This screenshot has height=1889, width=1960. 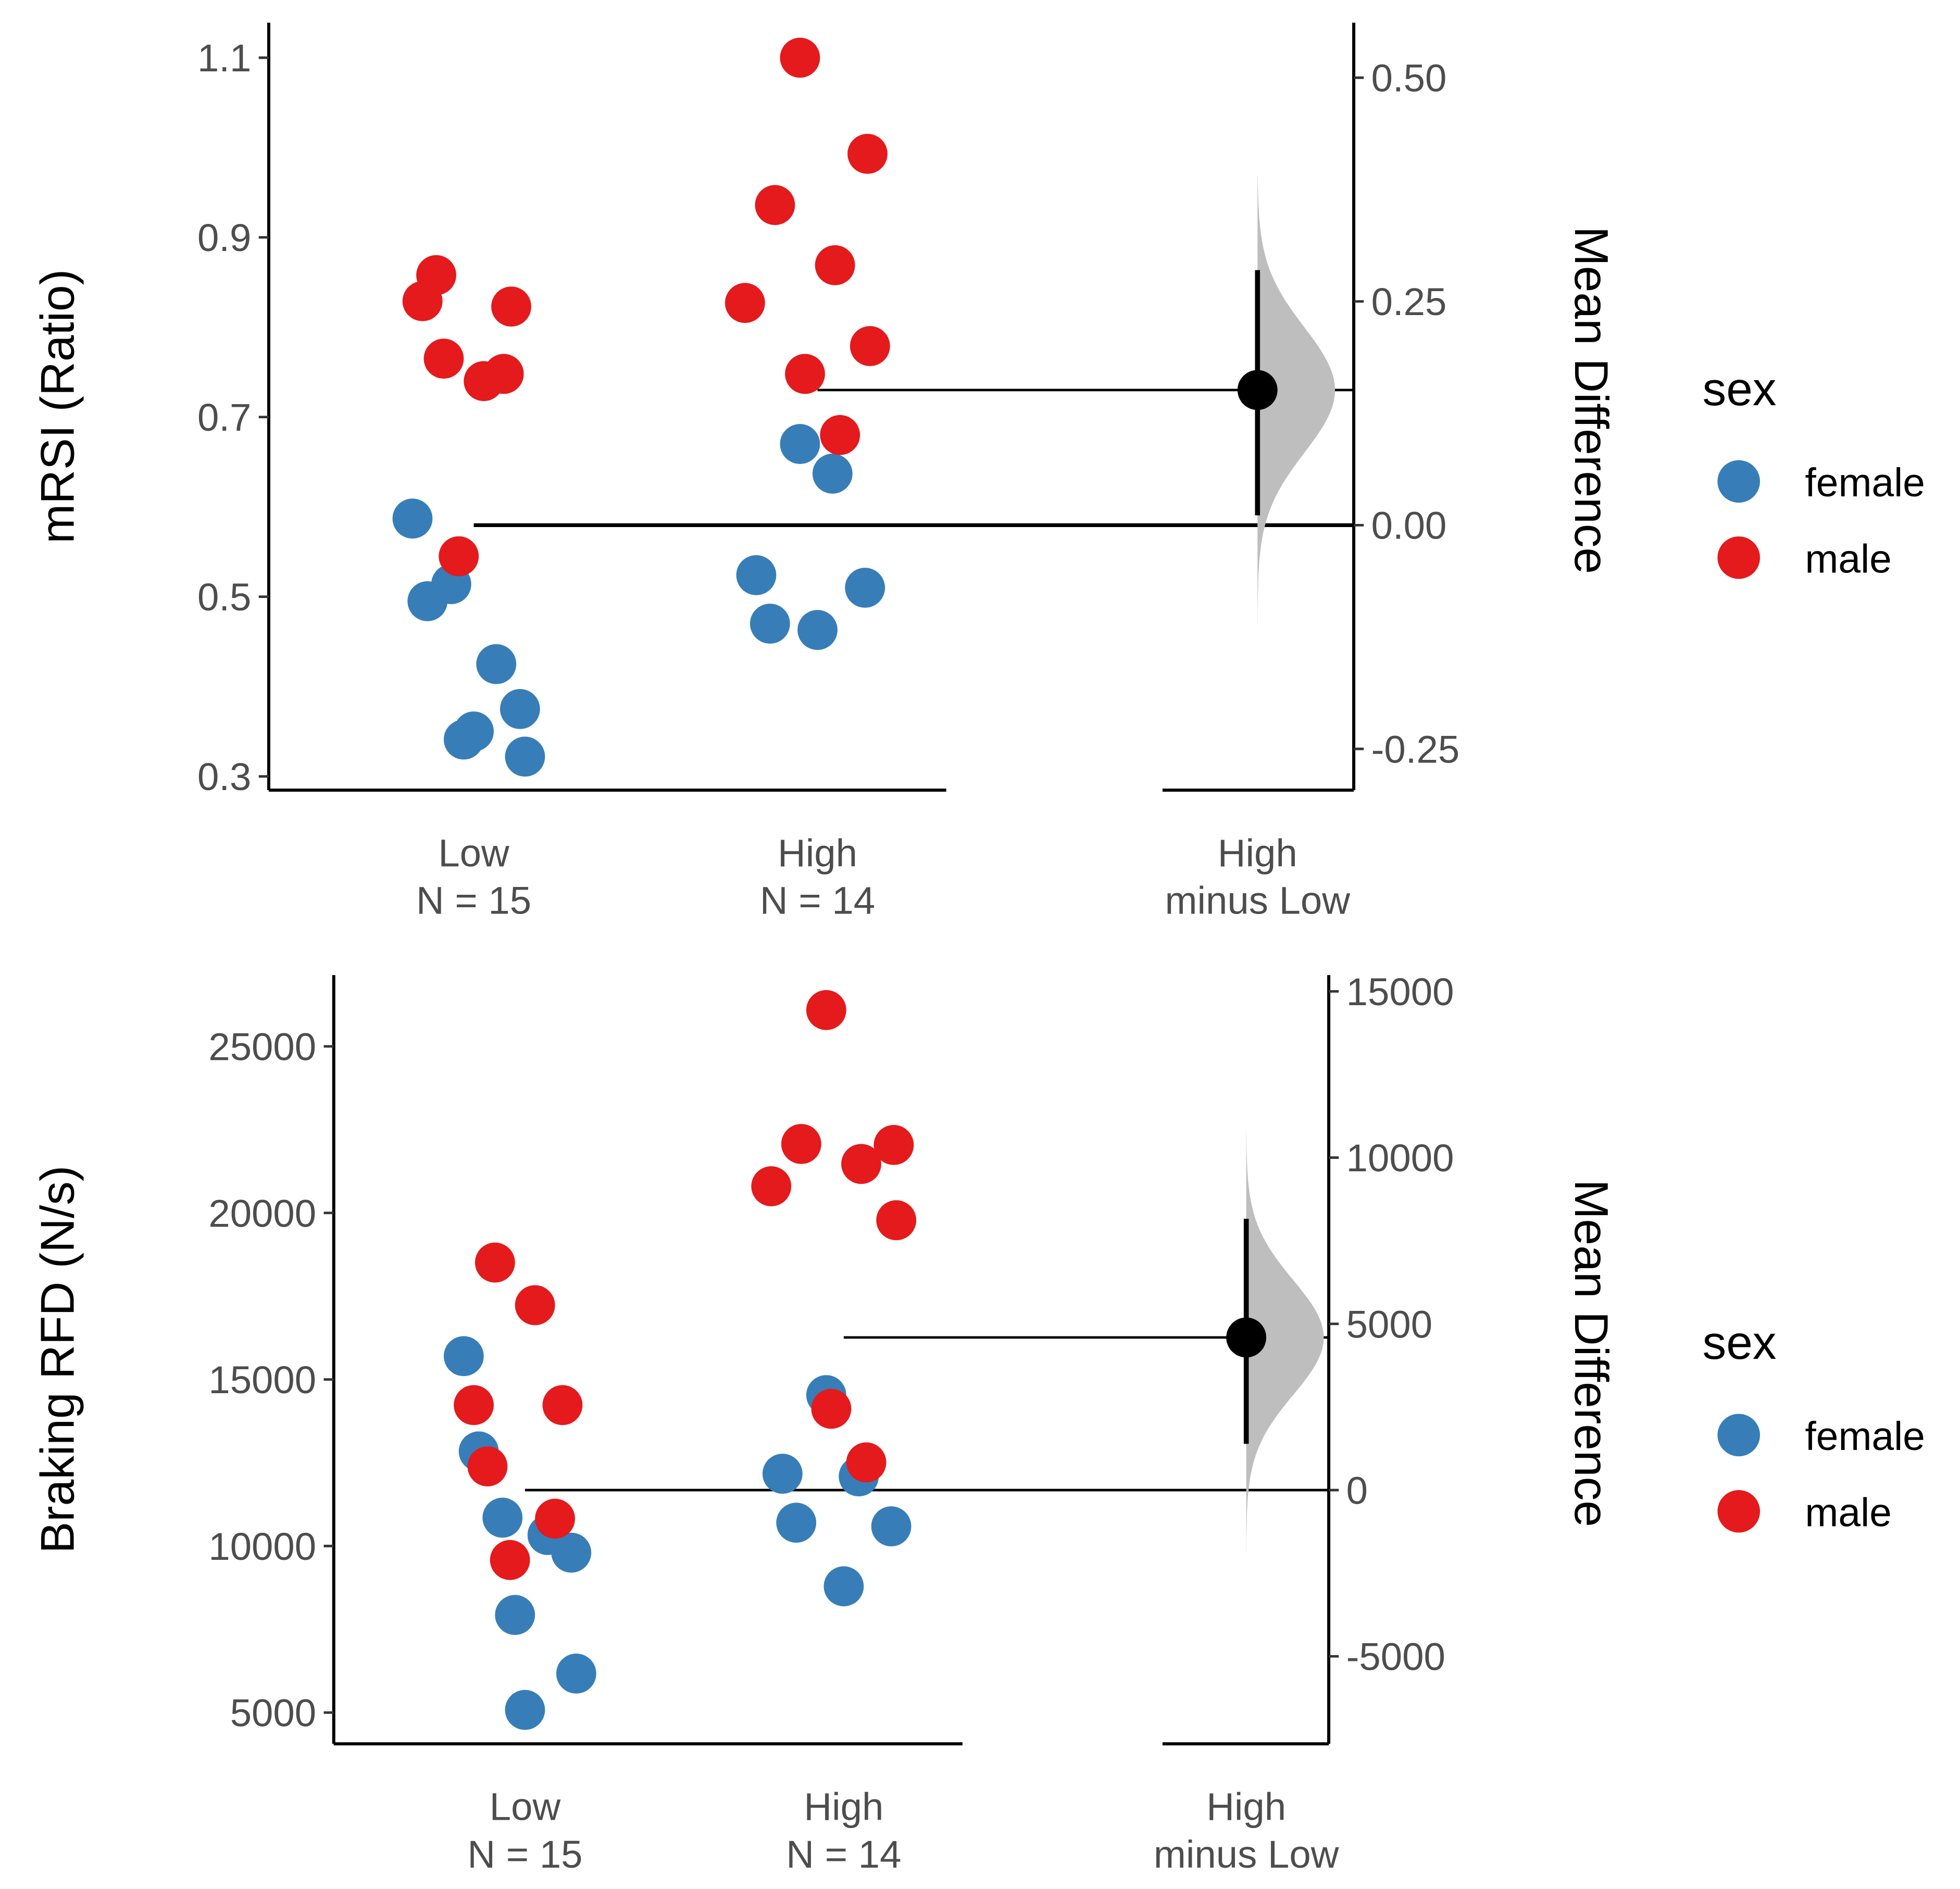 What do you see at coordinates (58, 406) in the screenshot?
I see `y-axis-title: mRSI (Ratio)` at bounding box center [58, 406].